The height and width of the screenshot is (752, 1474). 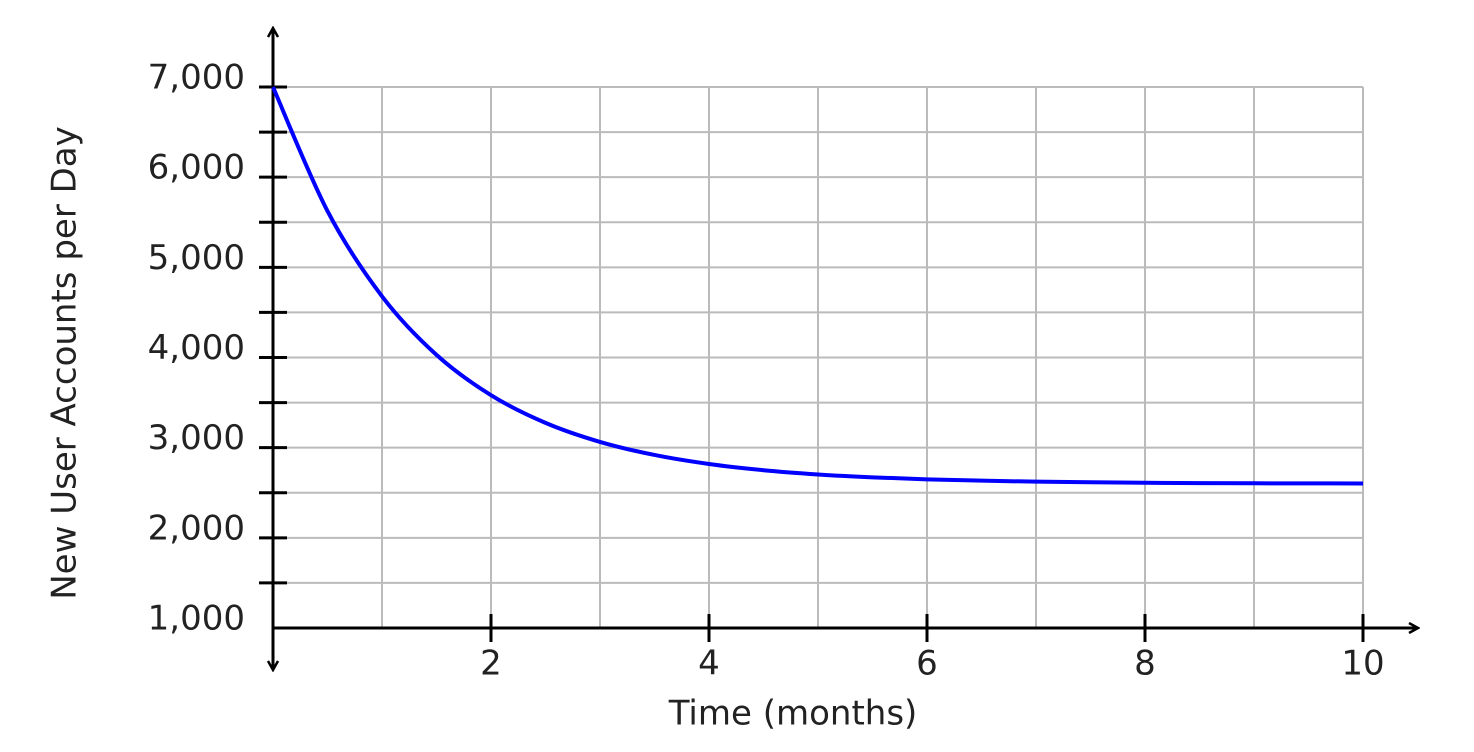 What do you see at coordinates (196, 348) in the screenshot?
I see `y-tick-label: 4,000` at bounding box center [196, 348].